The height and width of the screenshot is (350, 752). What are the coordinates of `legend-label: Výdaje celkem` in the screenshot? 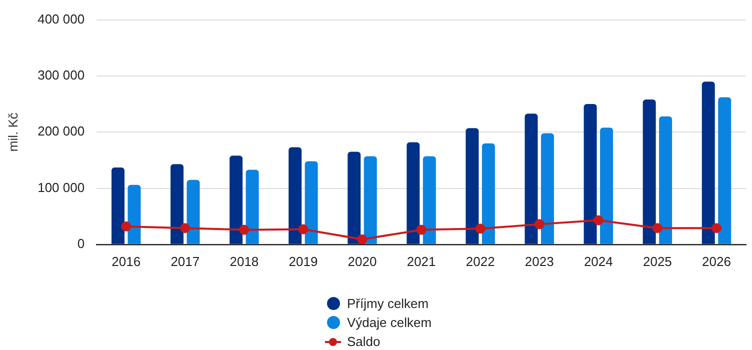 It's located at (389, 322).